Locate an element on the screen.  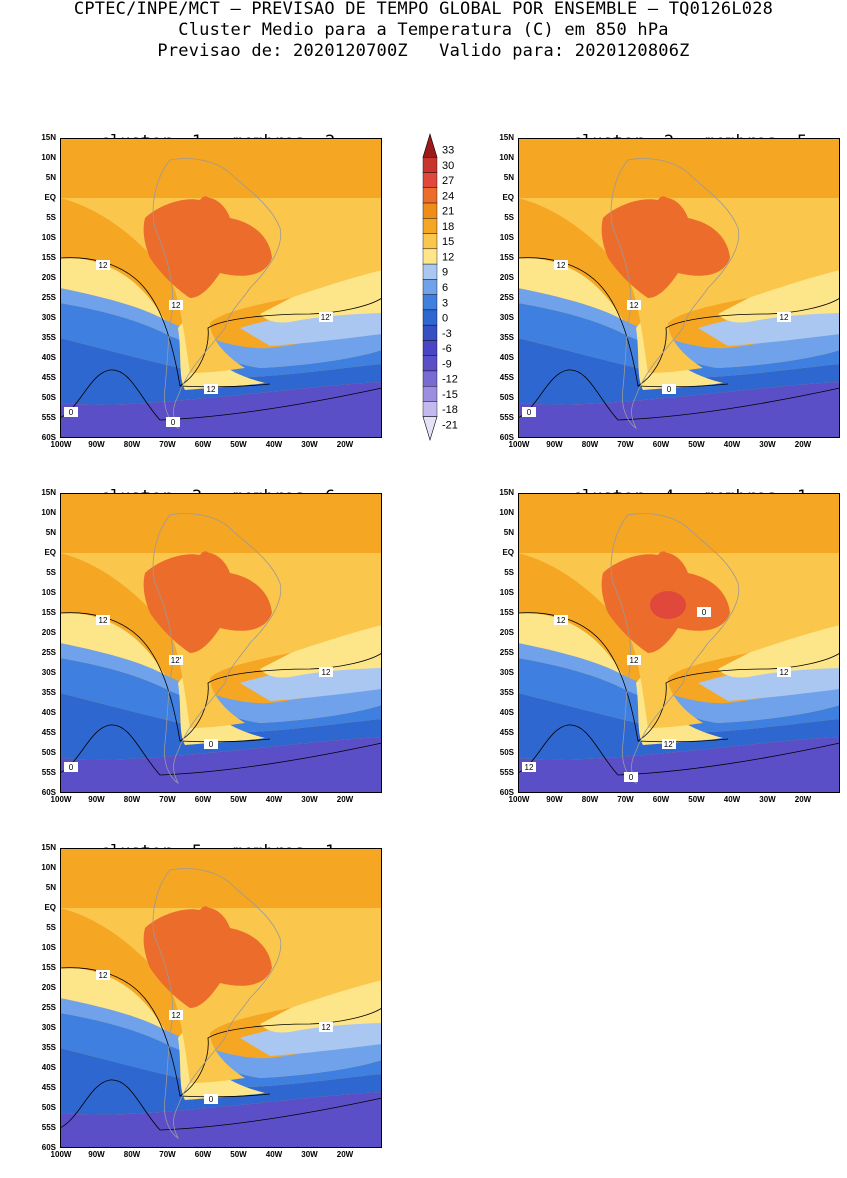
colorbar-label: 6 is located at coordinates (445, 288).